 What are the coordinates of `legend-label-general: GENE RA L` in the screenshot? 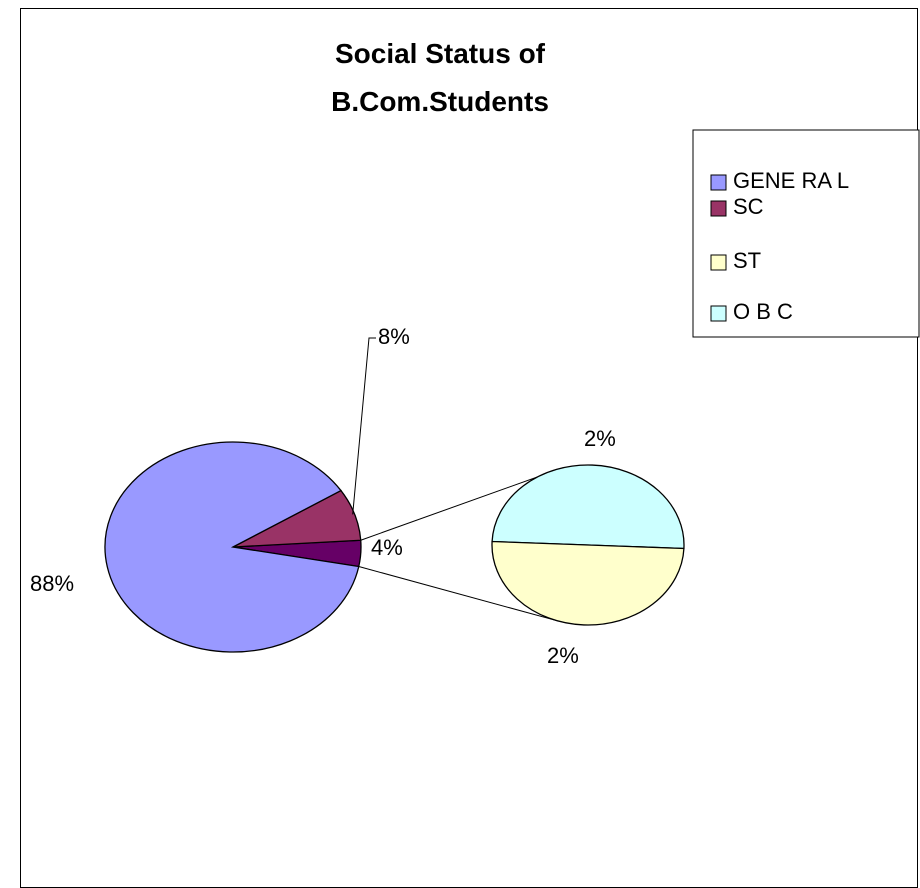 It's located at (791, 180).